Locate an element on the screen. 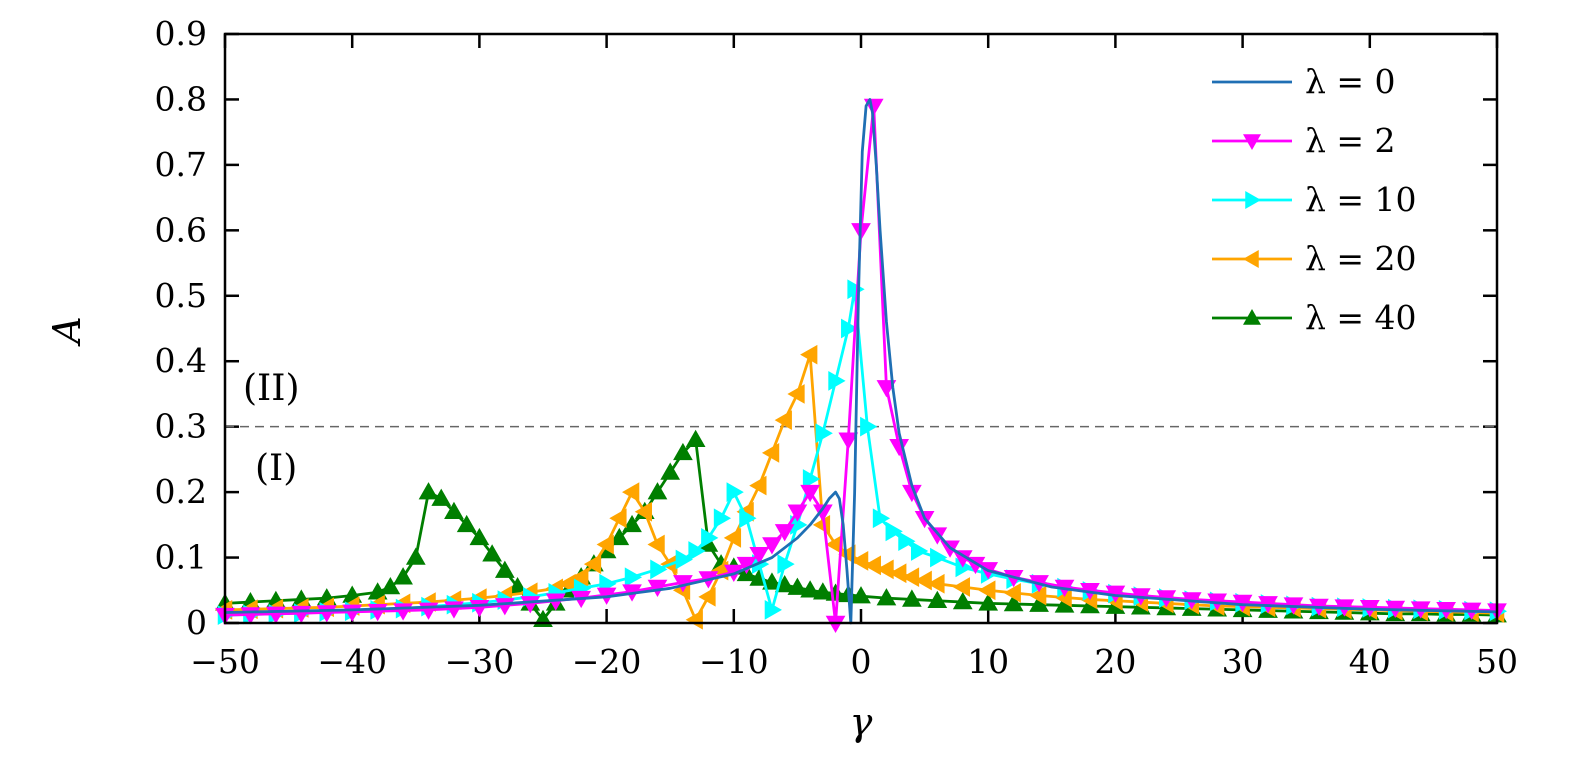 This screenshot has width=1575, height=758. y-tick-label: 0.7 is located at coordinates (181, 164).